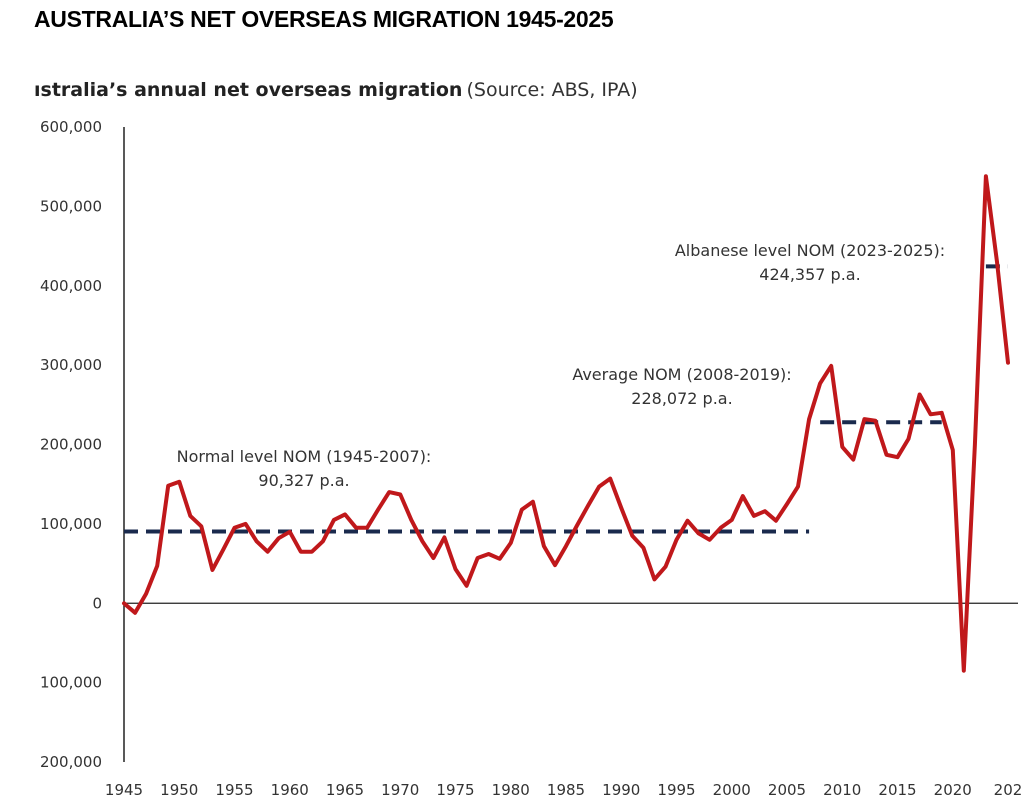 The width and height of the screenshot is (1024, 812). Describe the element at coordinates (810, 250) in the screenshot. I see `reference-line-name: Albanese level NOM (2023-2025):` at that location.